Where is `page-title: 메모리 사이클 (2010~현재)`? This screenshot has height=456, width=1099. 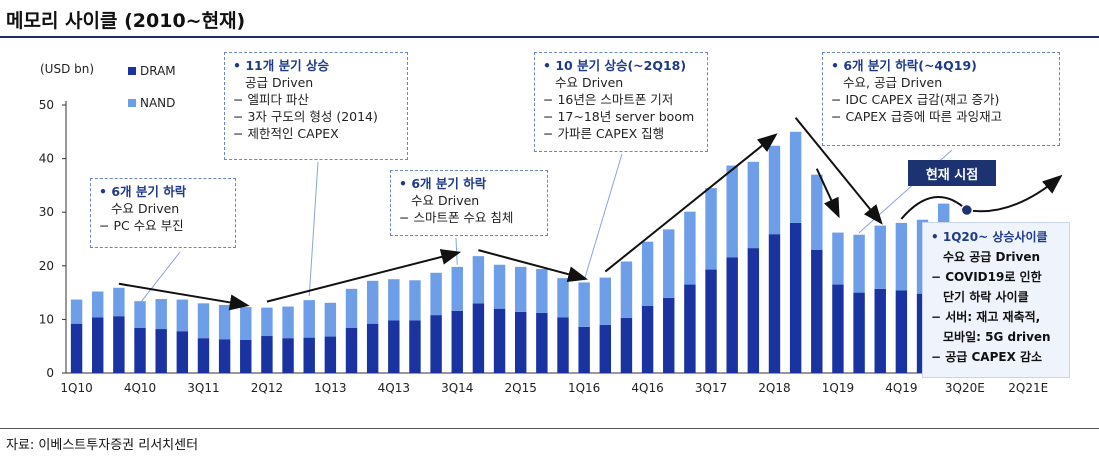 page-title: 메모리 사이클 (2010~현재) is located at coordinates (126, 21).